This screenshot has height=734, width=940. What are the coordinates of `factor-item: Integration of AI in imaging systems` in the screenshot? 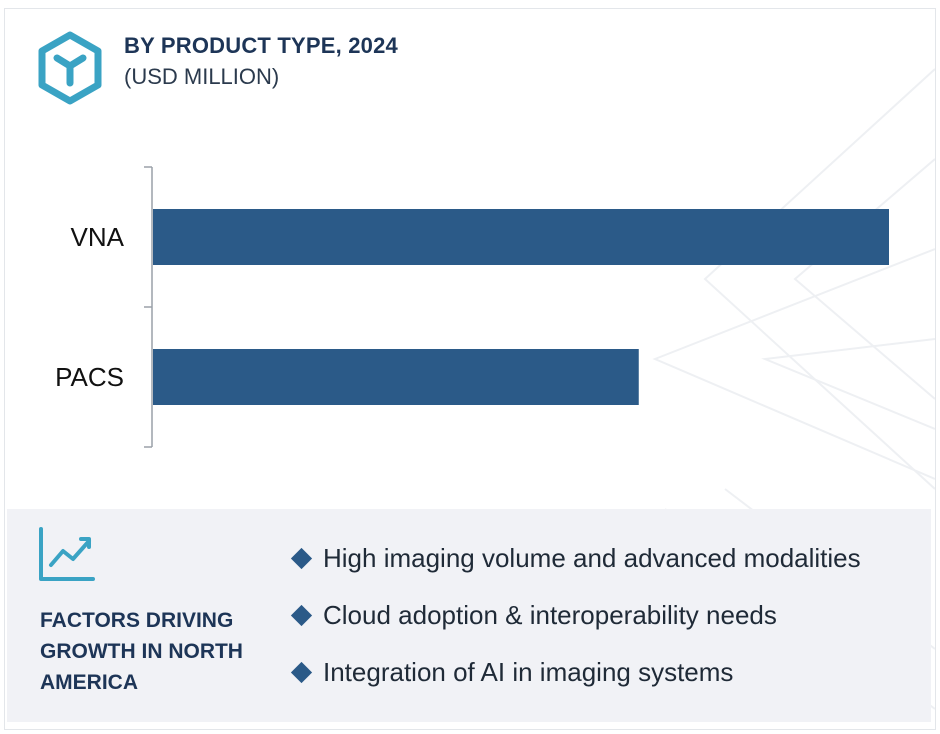 It's located at (575, 685).